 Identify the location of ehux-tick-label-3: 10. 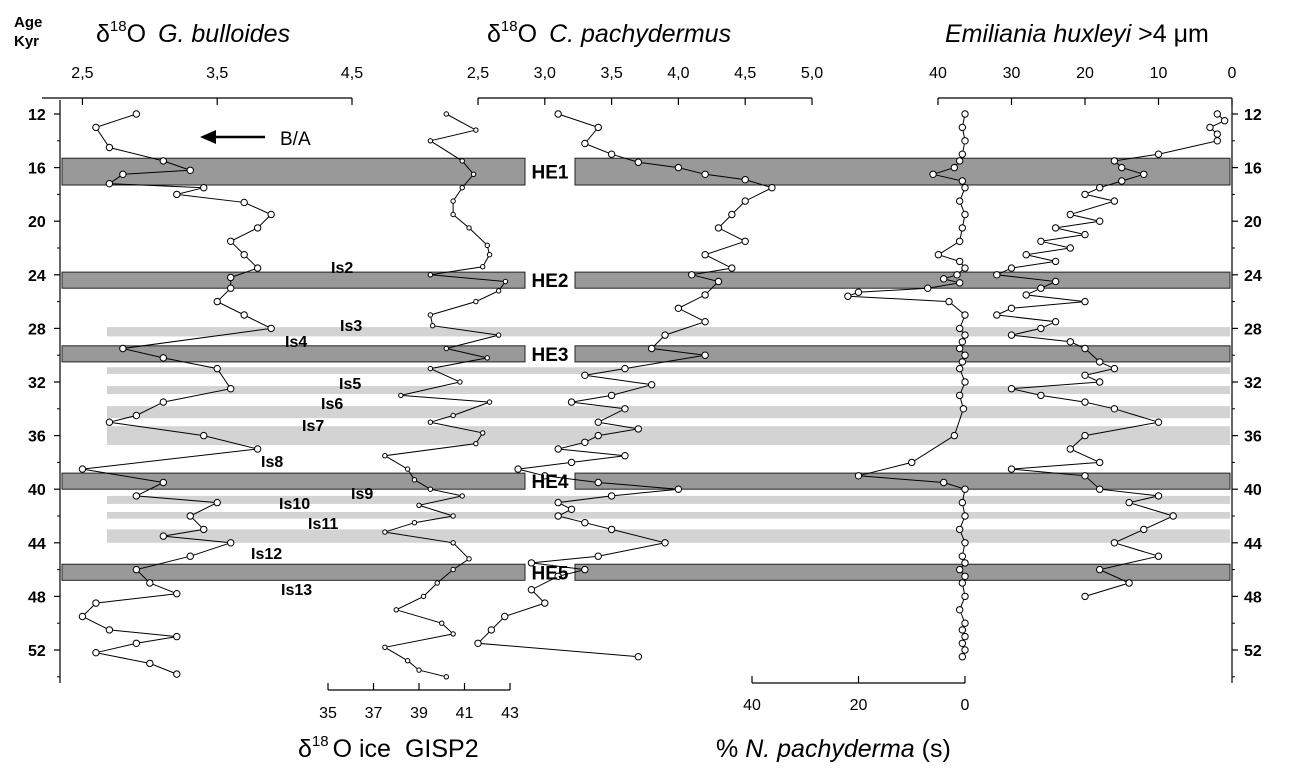
(1159, 73).